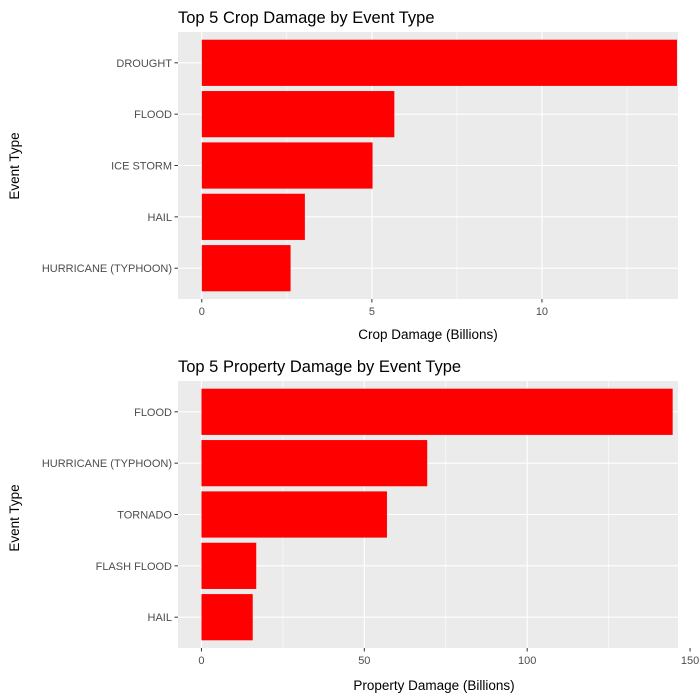 The image size is (700, 700). I want to click on x-tick-label: 10, so click(542, 312).